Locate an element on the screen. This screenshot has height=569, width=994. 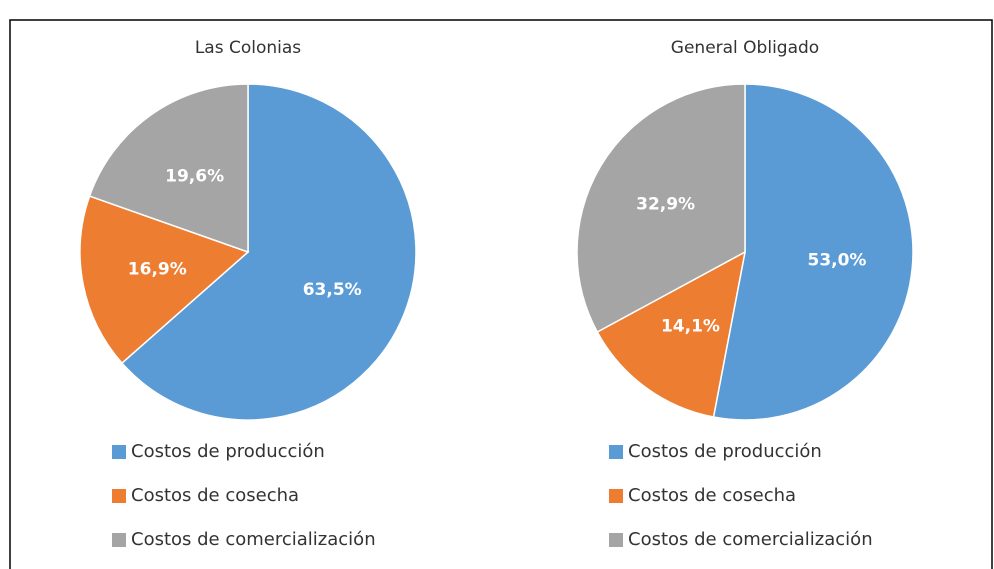
data-label: 63,5% is located at coordinates (332, 290).